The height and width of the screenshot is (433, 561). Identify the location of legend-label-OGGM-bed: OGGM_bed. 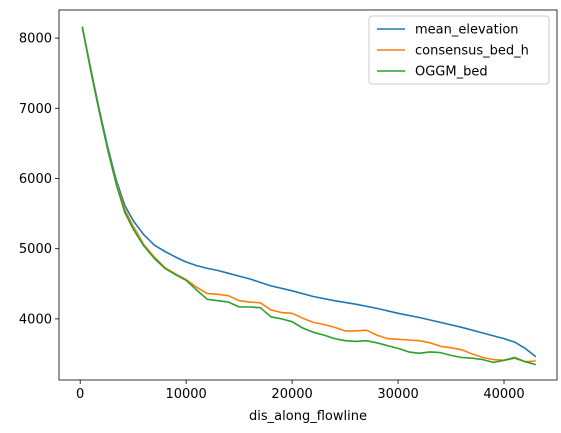
(451, 72).